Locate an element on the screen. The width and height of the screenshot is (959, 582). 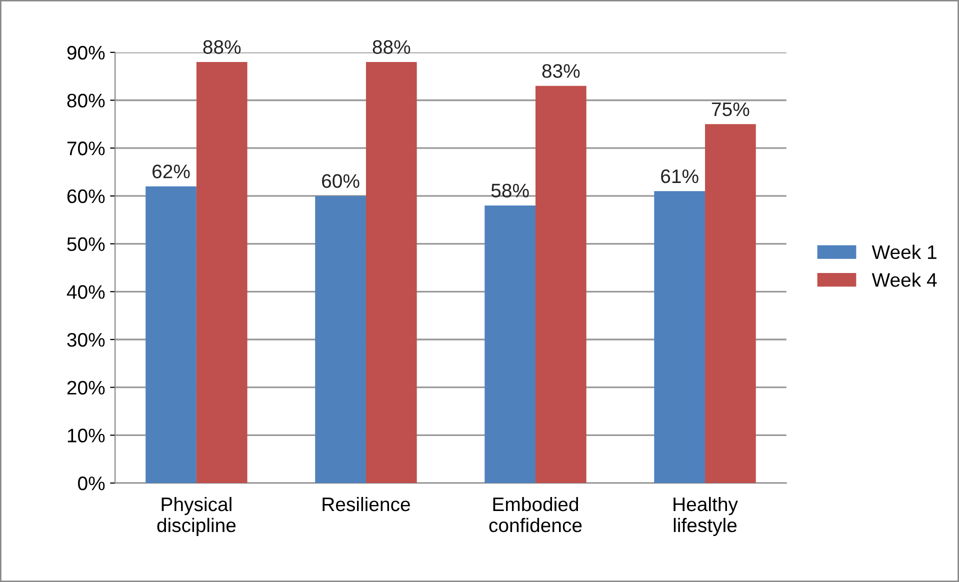
data-label: 58% is located at coordinates (510, 191).